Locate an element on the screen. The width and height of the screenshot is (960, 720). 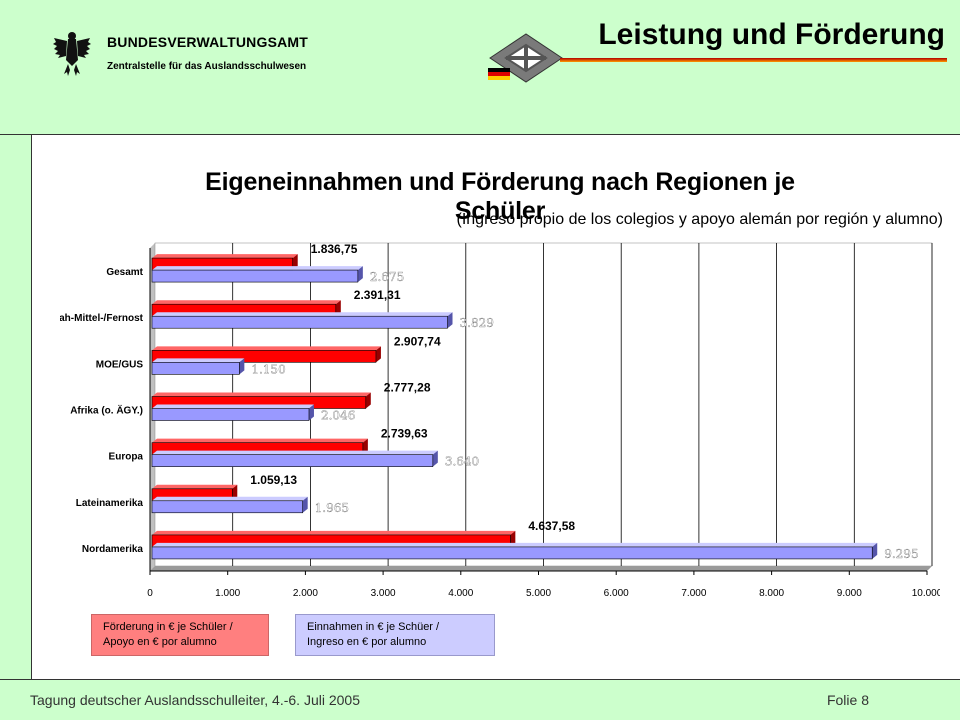
x-tick-label: 5.000 is located at coordinates (538, 593).